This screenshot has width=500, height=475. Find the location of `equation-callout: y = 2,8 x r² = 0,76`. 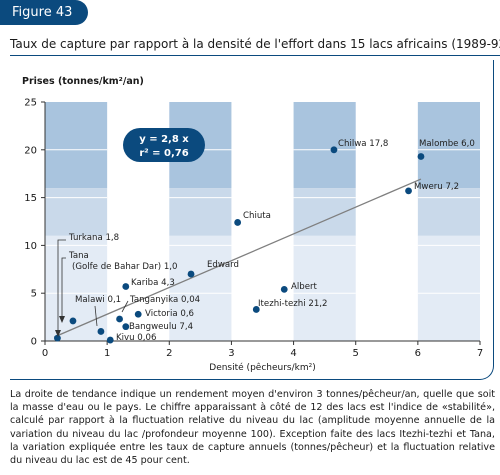

equation-callout: y = 2,8 x r² = 0,76 is located at coordinates (164, 145).